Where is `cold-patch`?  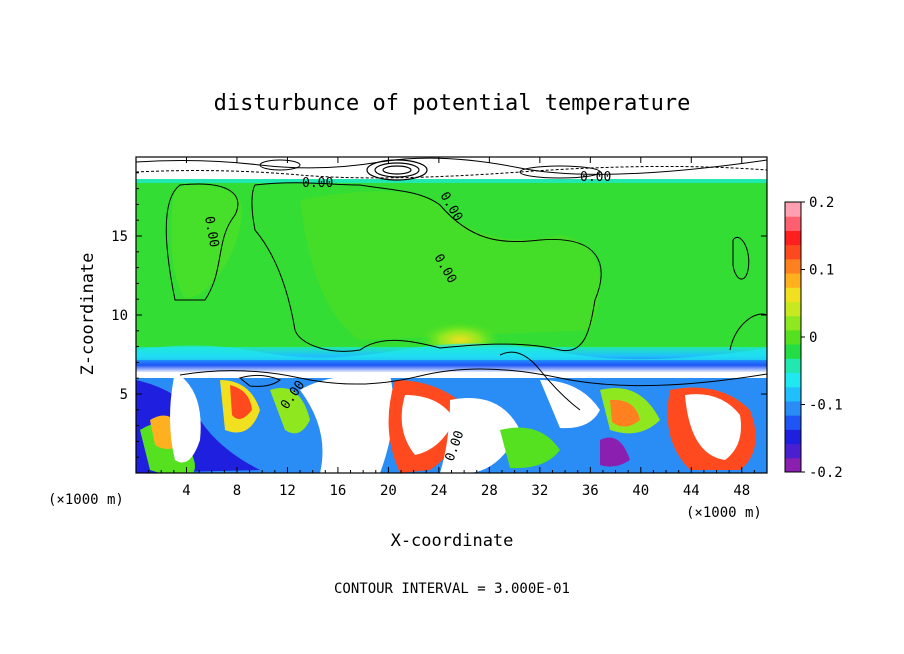
cold-patch is located at coordinates (615, 452).